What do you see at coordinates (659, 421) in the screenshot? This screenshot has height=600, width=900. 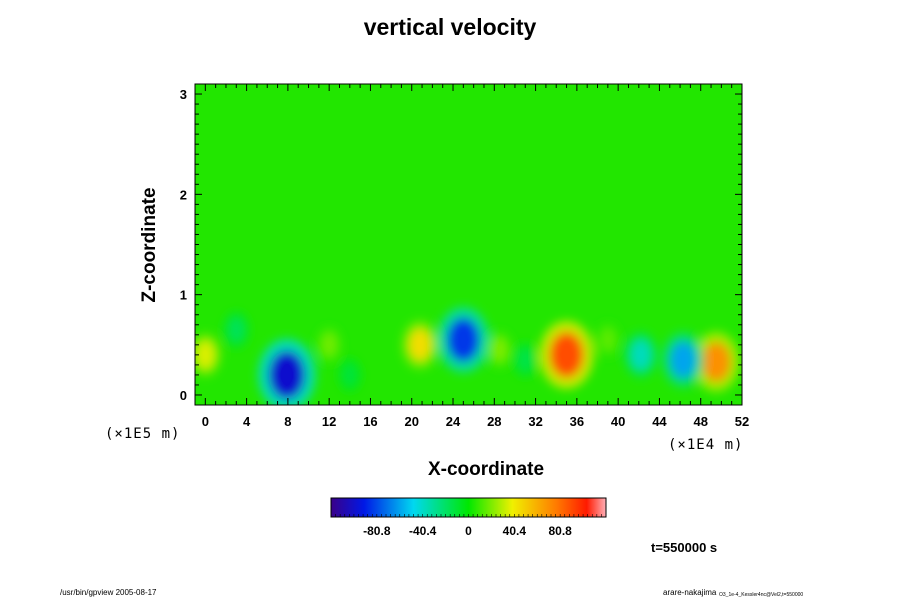 I see `x-tick-label: 44` at bounding box center [659, 421].